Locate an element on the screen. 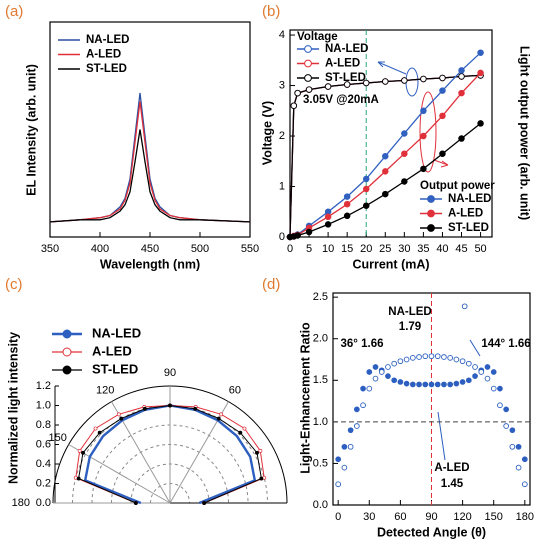 This screenshot has height=547, width=542. panel-label: (b) is located at coordinates (271, 11).